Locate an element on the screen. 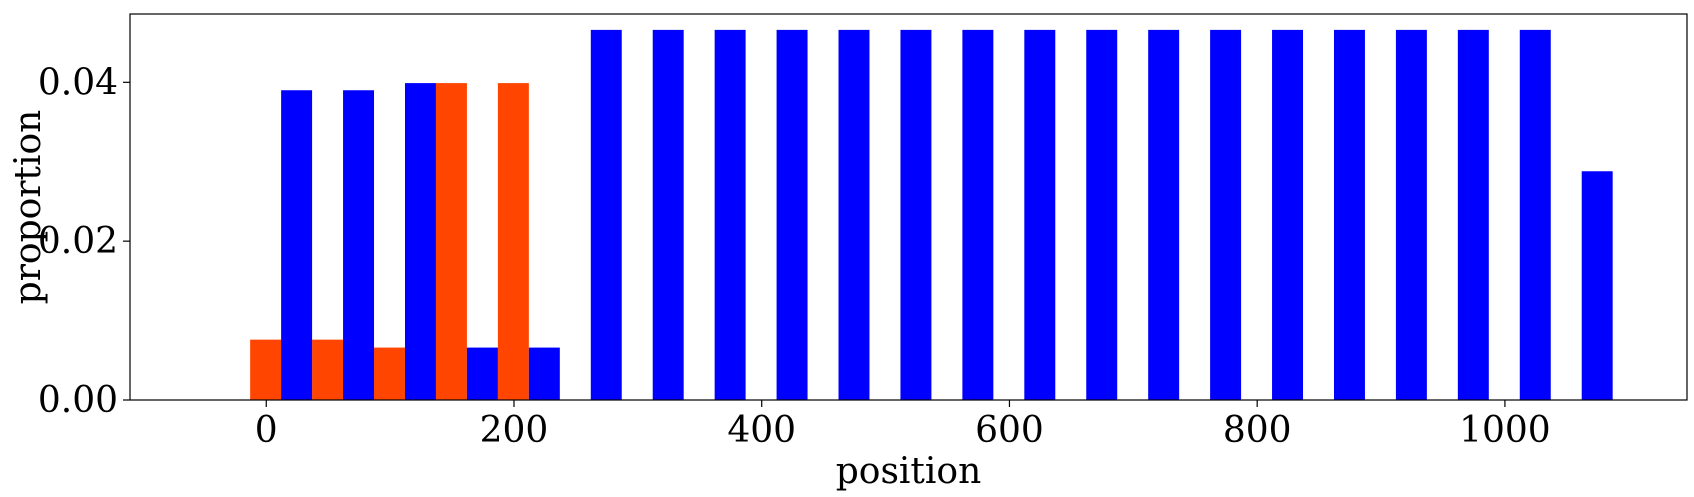 Image resolution: width=1694 pixels, height=497 pixels. y-tick-label: 0.02 is located at coordinates (78, 241).